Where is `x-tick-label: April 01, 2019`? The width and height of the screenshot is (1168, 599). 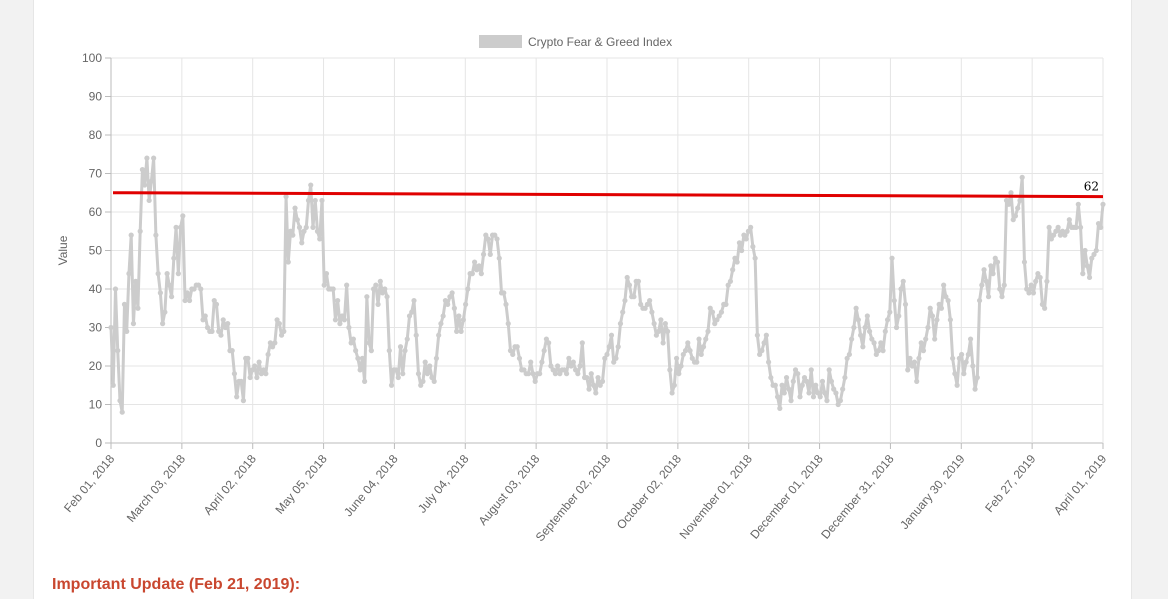 x-tick-label: April 01, 2019 is located at coordinates (1079, 485).